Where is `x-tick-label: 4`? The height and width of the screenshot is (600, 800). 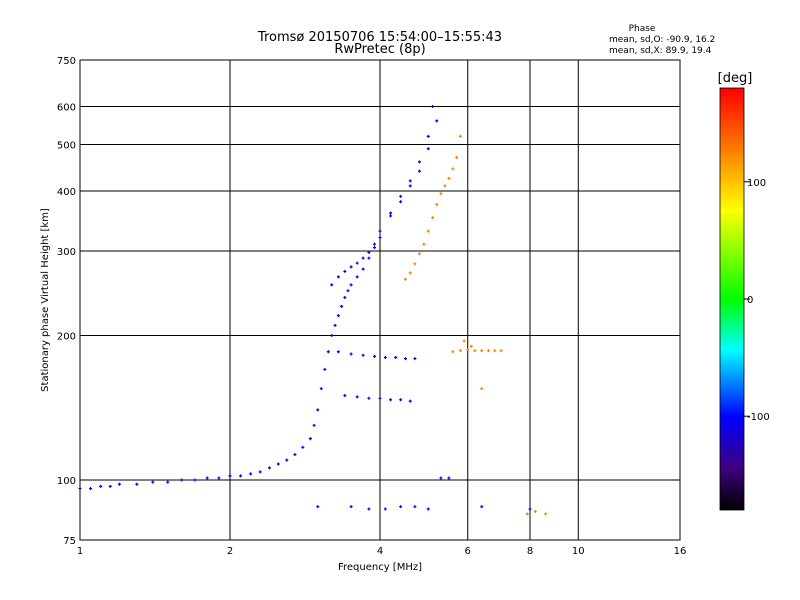 x-tick-label: 4 is located at coordinates (380, 551).